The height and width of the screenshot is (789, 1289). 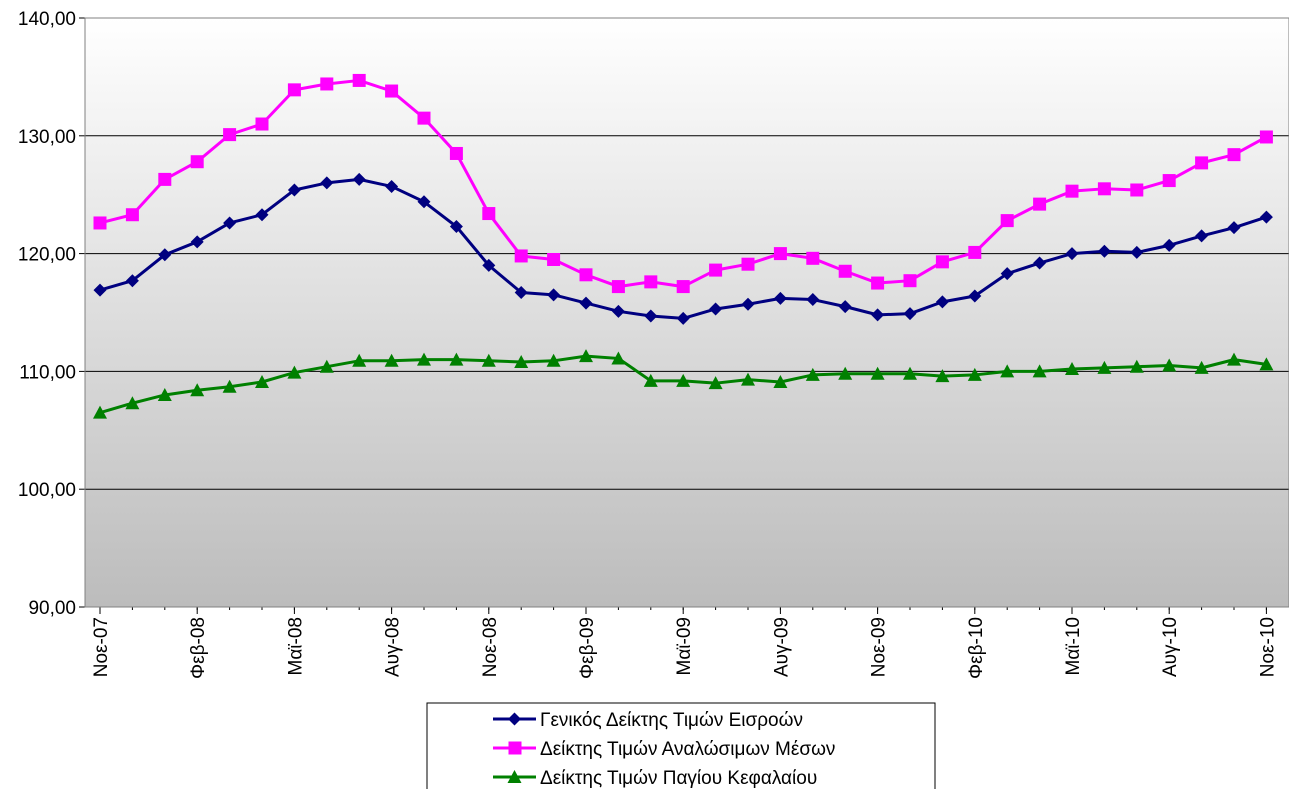 What do you see at coordinates (587, 648) in the screenshot?
I see `x-tick-label: Φεβ-09` at bounding box center [587, 648].